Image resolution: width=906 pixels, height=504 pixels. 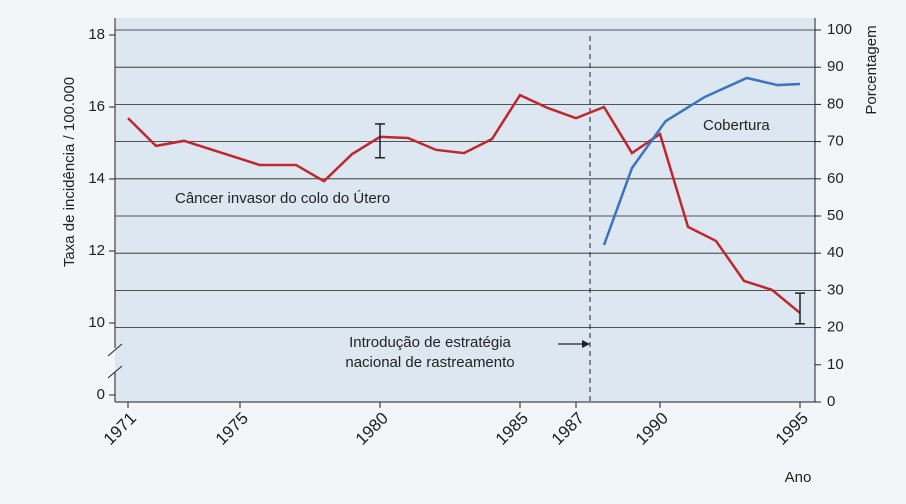 I want to click on y2-tick-label: 80, so click(x=835, y=103).